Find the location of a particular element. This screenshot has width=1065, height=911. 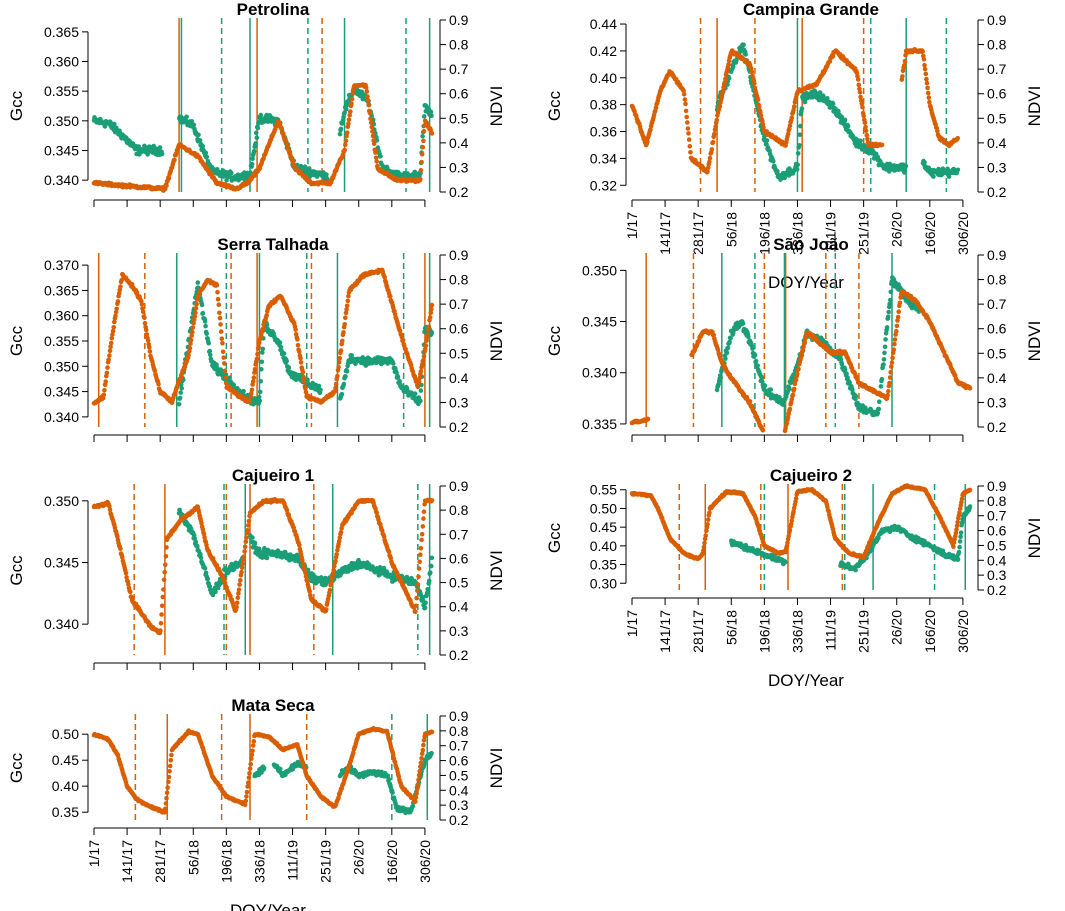

x-tick-label: 281/17 is located at coordinates (698, 233).